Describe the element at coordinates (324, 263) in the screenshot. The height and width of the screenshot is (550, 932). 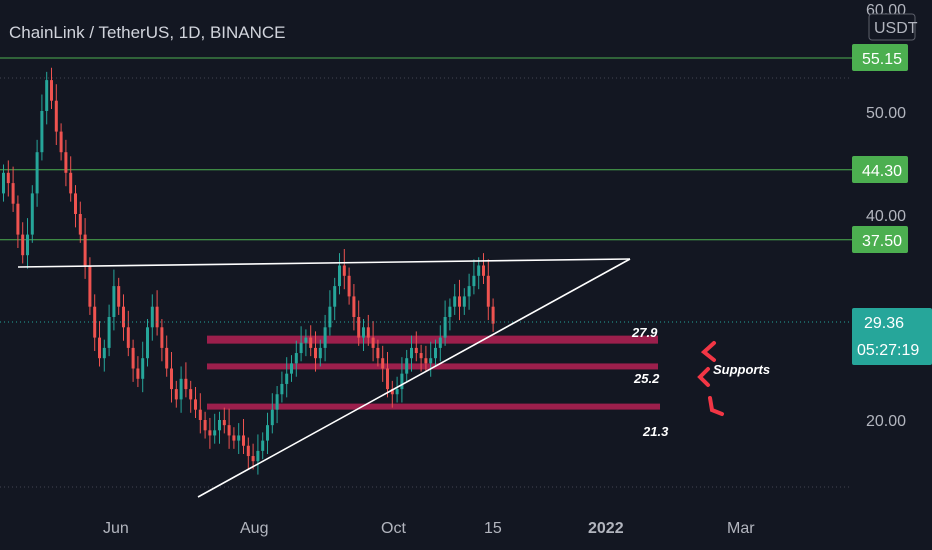
I see `upper-trendline` at that location.